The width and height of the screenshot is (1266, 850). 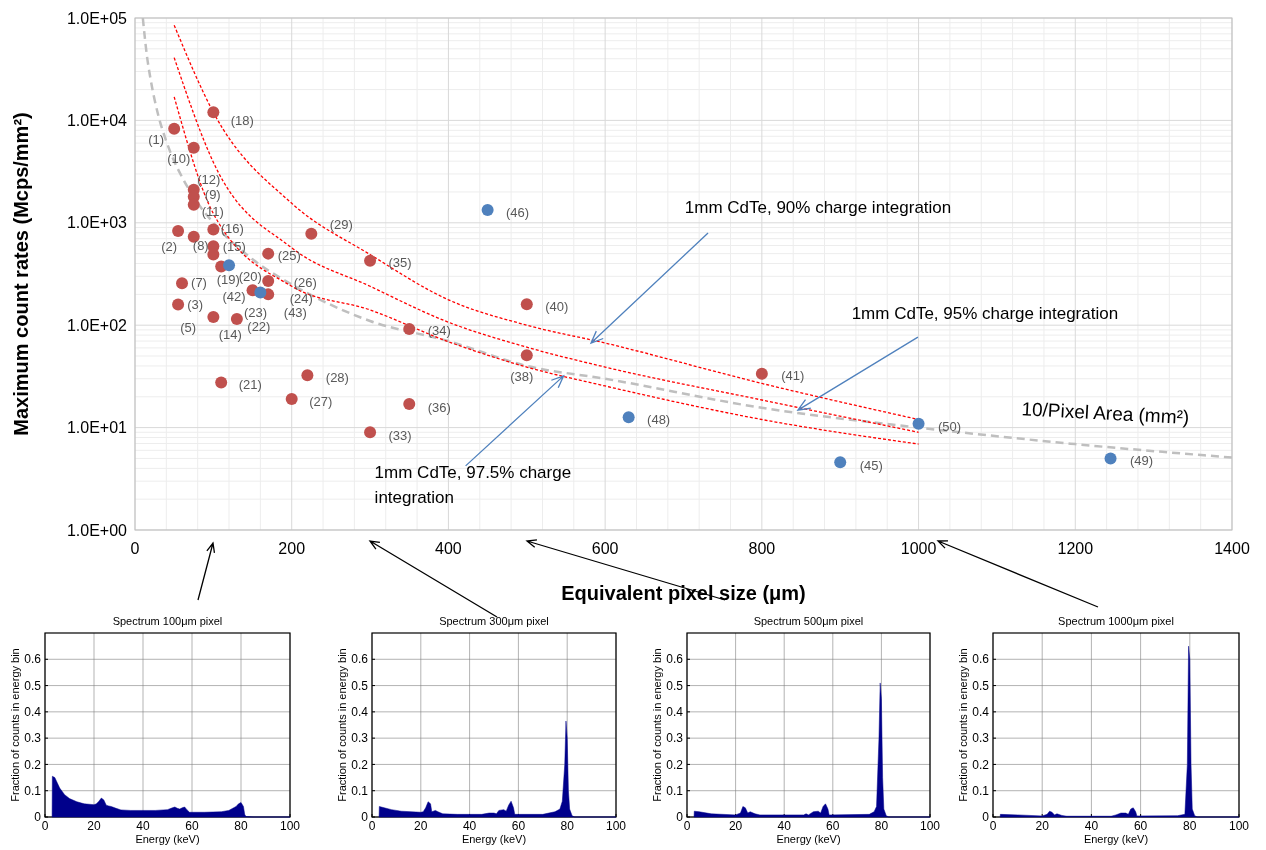 What do you see at coordinates (167, 621) in the screenshot?
I see `chart-title: Spectrum 100μm pixel` at bounding box center [167, 621].